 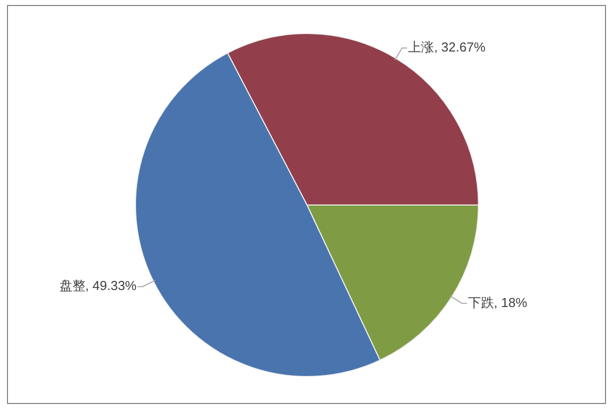 I want to click on slice-label: 下跌, 18%, so click(x=498, y=302).